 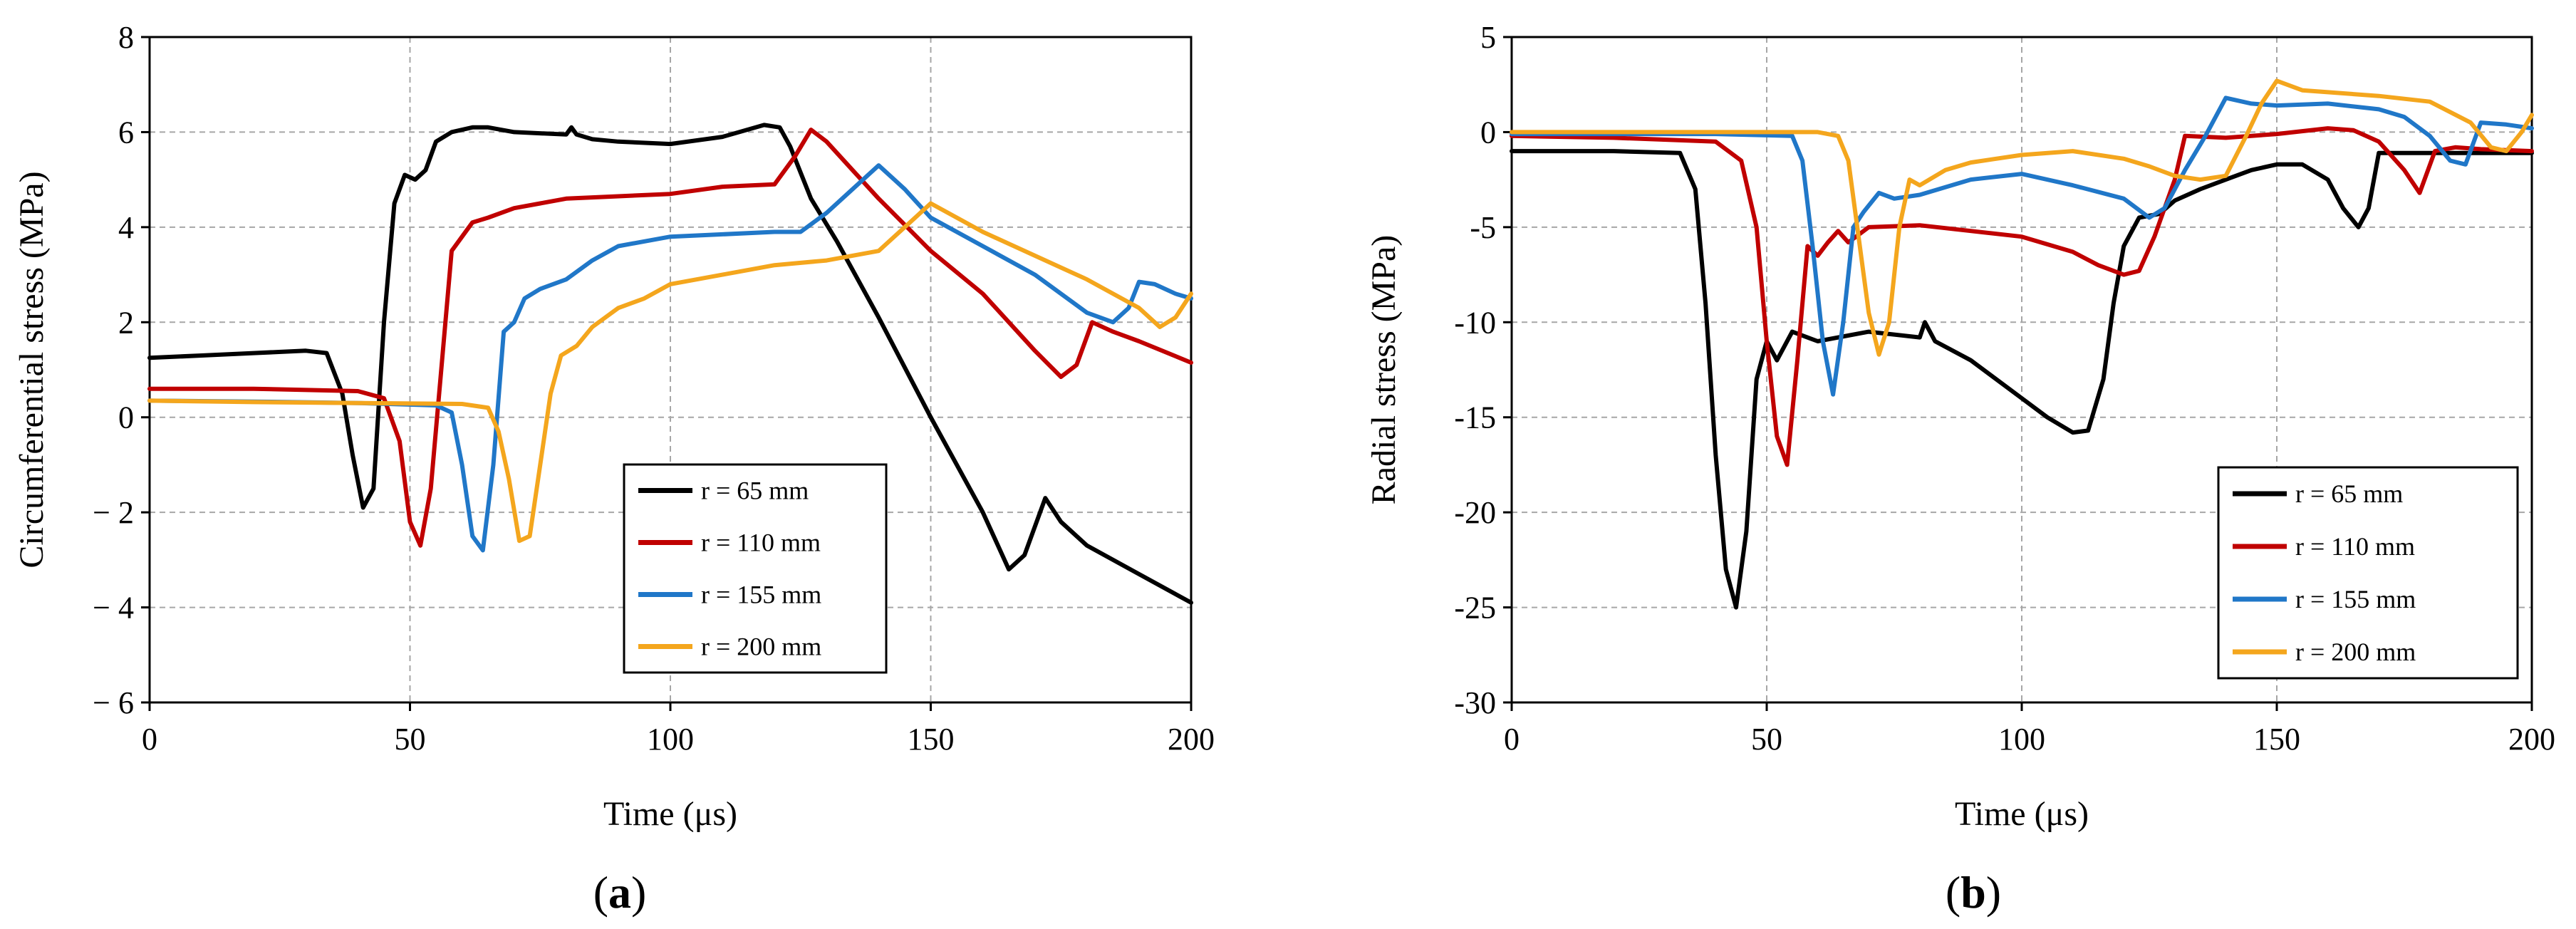 What do you see at coordinates (126, 228) in the screenshot?
I see `y-tick-label: 4` at bounding box center [126, 228].